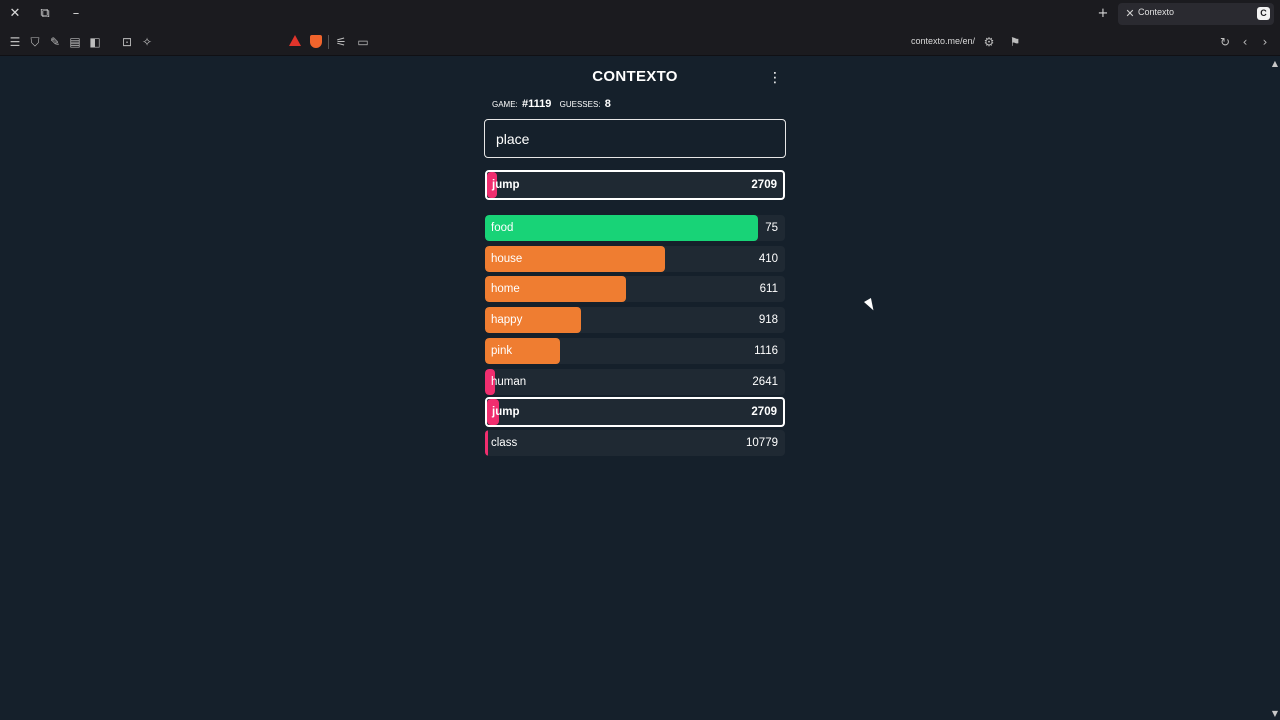  What do you see at coordinates (989, 42) in the screenshot?
I see `site-settings-icon: ⚙` at bounding box center [989, 42].